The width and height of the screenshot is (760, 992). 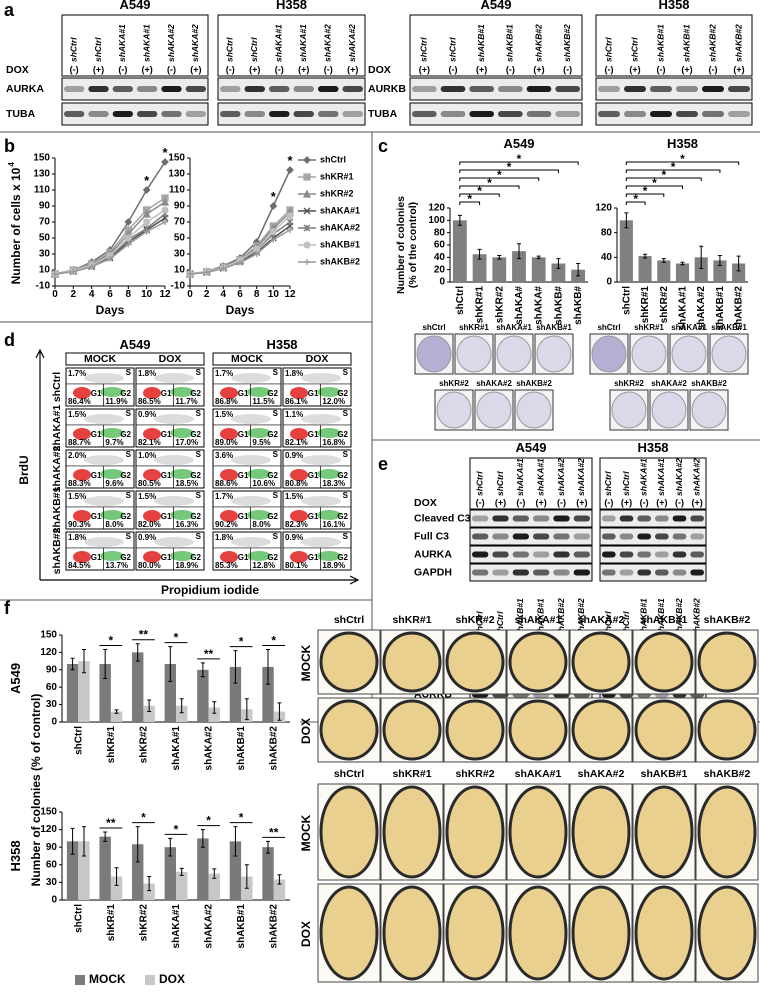 I want to click on s-percent: 1.0%, so click(x=147, y=455).